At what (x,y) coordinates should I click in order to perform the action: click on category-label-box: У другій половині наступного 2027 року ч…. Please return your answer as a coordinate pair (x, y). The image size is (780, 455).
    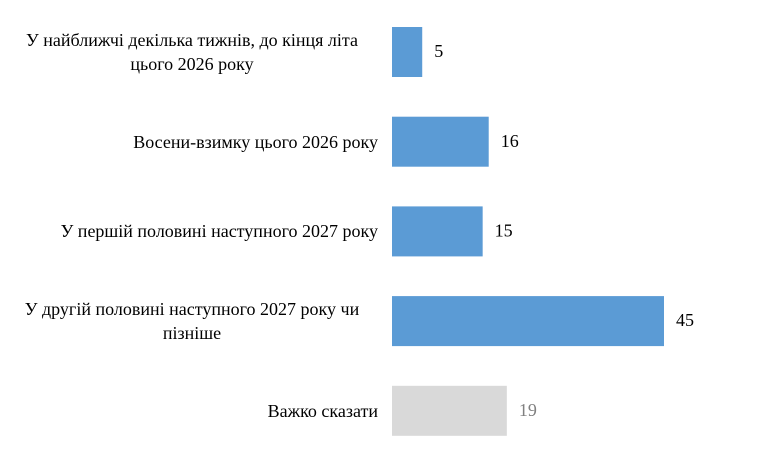
    Looking at the image, I should click on (189, 321).